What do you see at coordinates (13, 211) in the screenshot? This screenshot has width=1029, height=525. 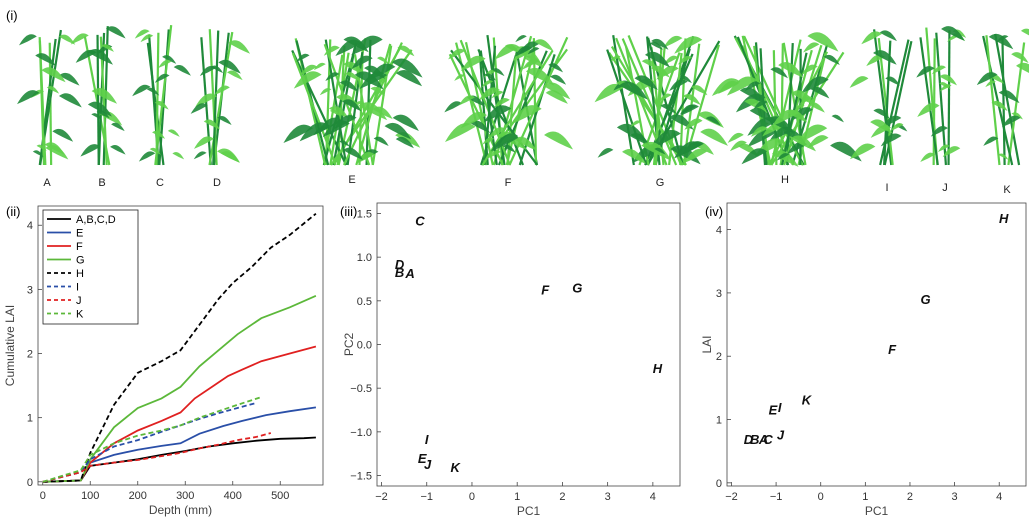 I see `panel-label-ii: (ii)` at bounding box center [13, 211].